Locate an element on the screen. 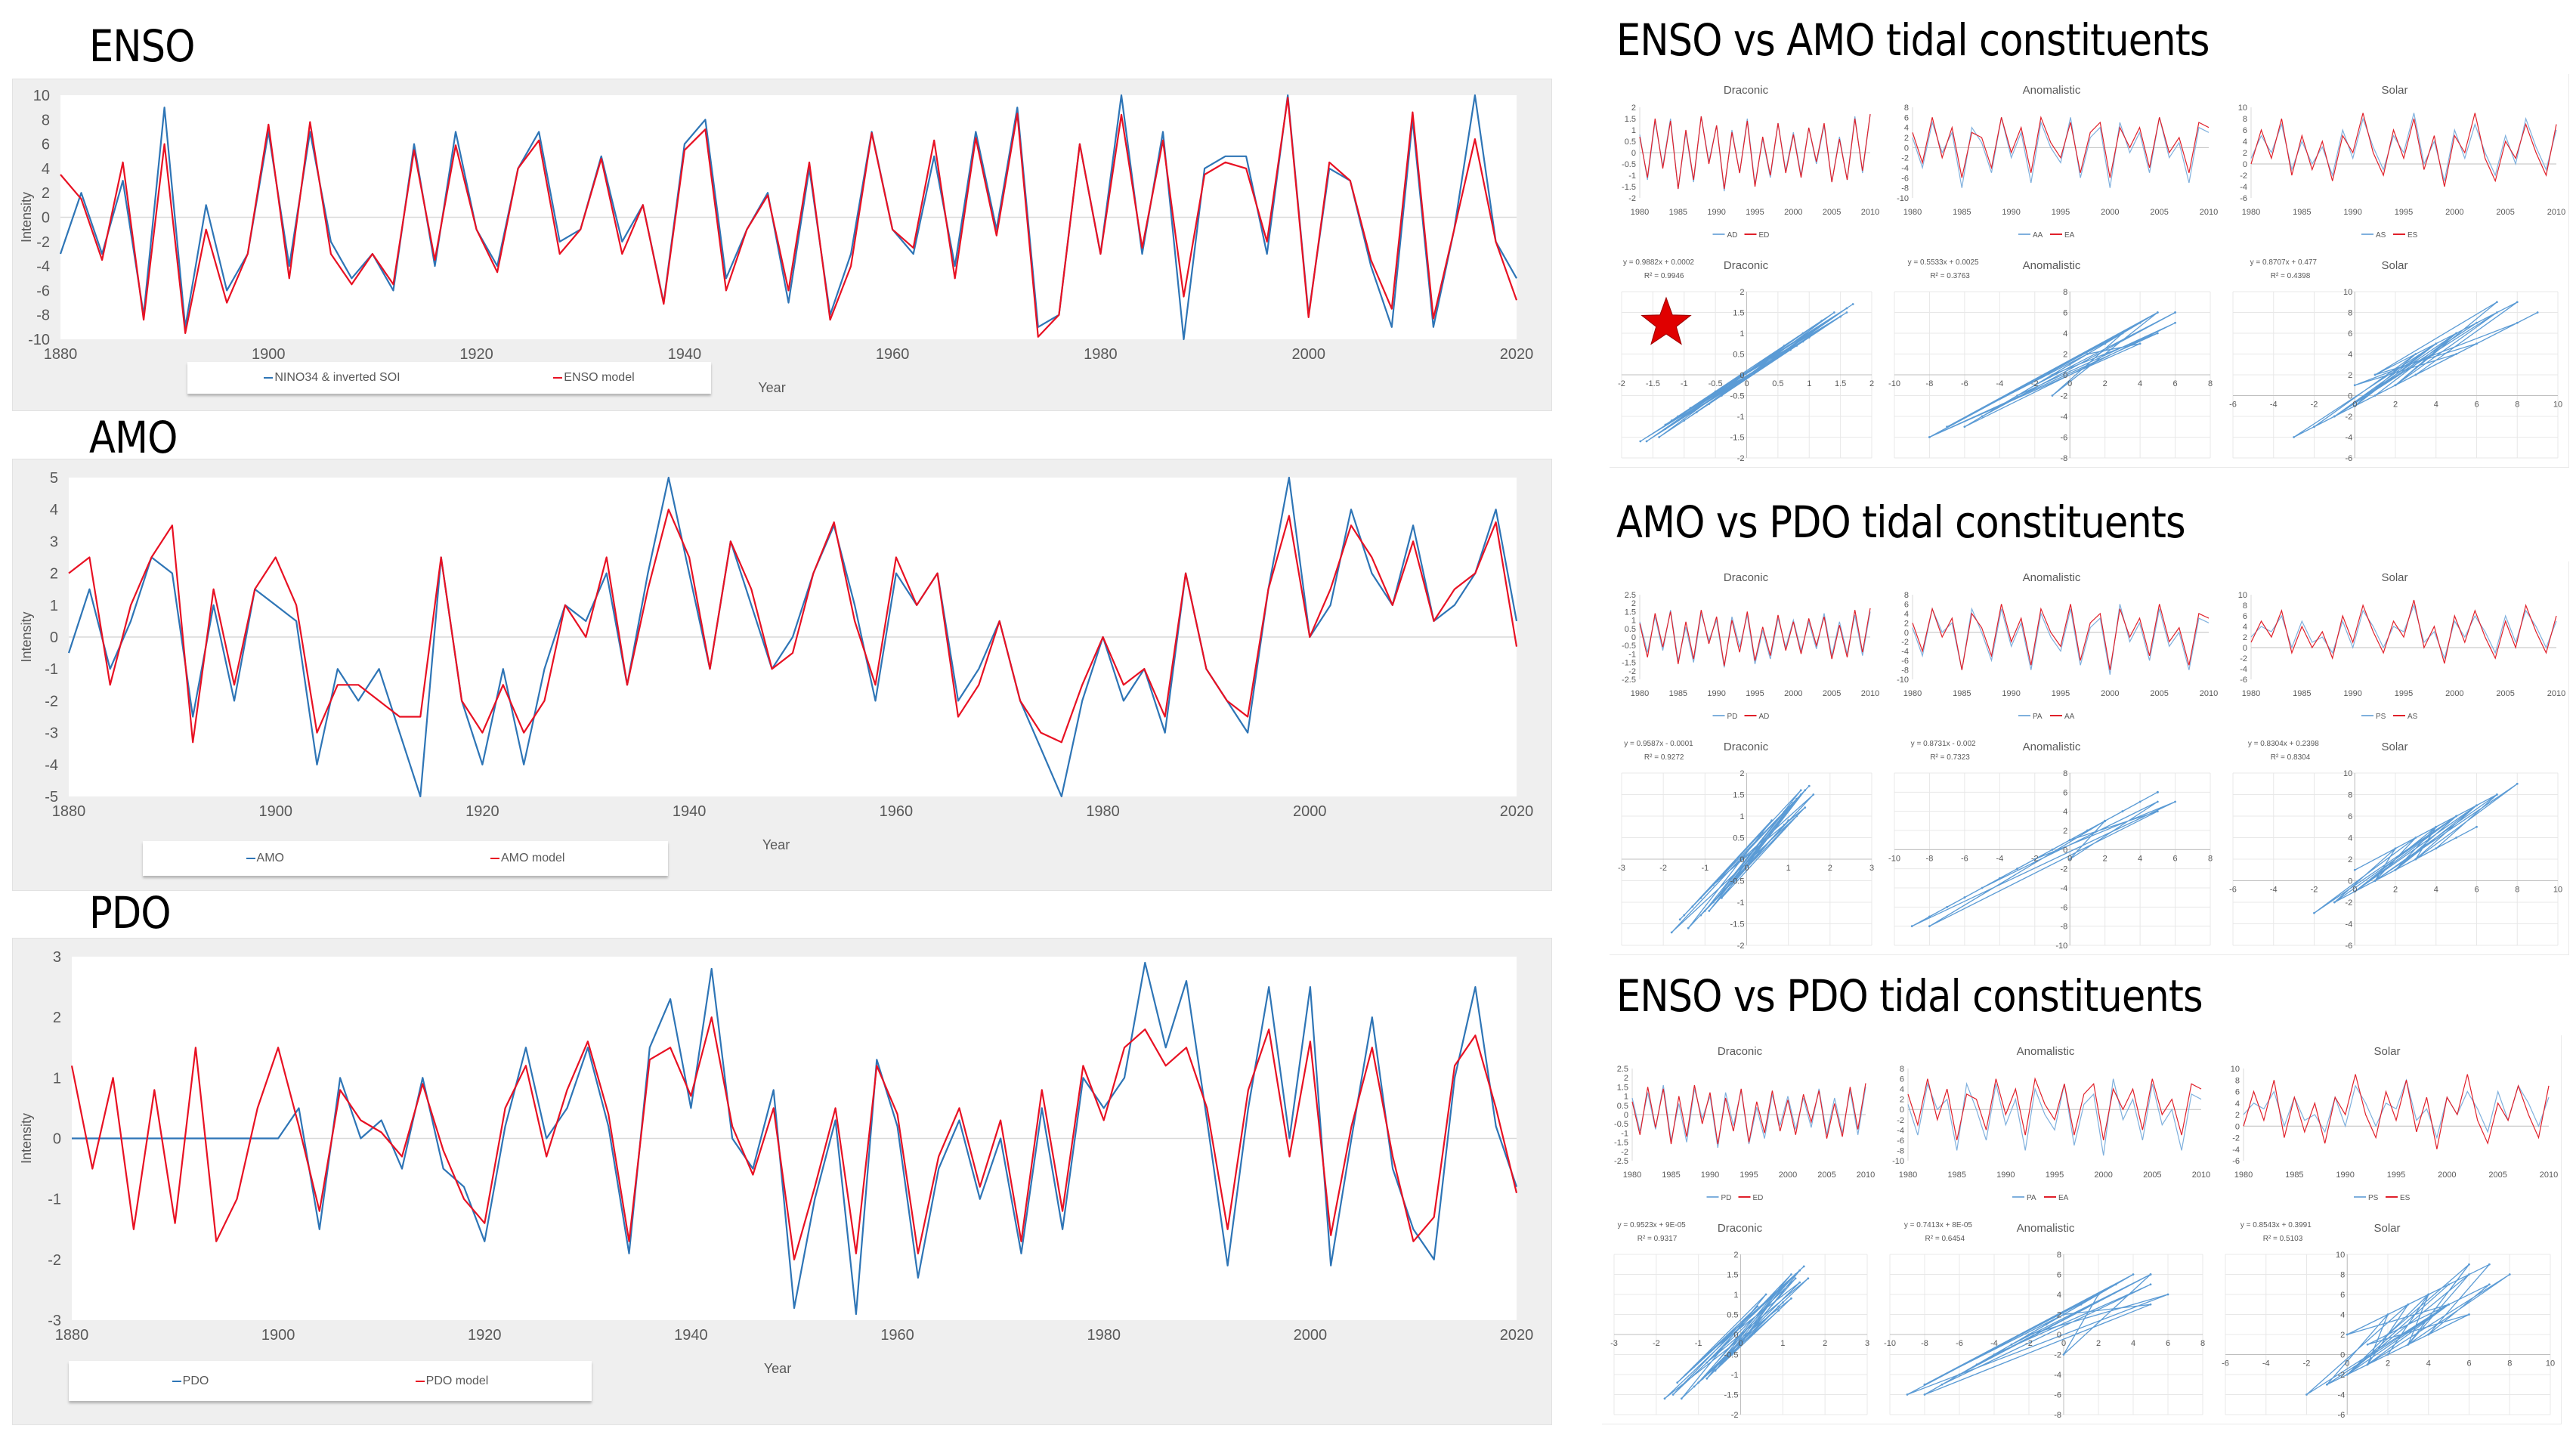 The image size is (2576, 1435). x-tick-label: 8 is located at coordinates (2210, 384).